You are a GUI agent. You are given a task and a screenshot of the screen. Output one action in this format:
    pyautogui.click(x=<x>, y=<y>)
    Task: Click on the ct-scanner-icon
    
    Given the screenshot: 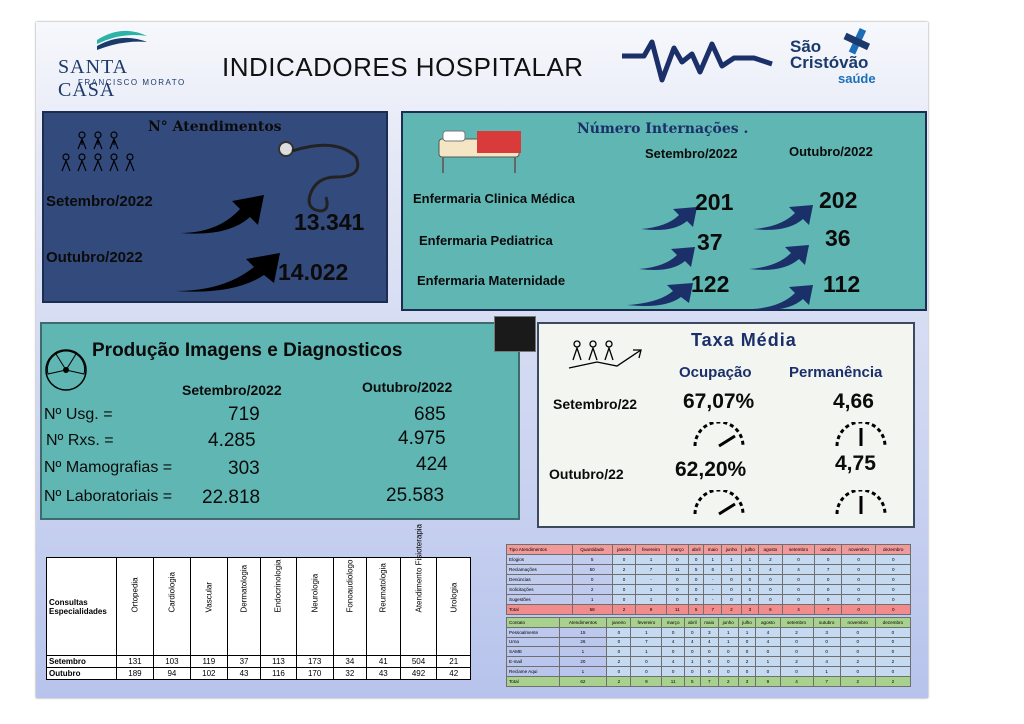 What is the action you would take?
    pyautogui.click(x=515, y=334)
    